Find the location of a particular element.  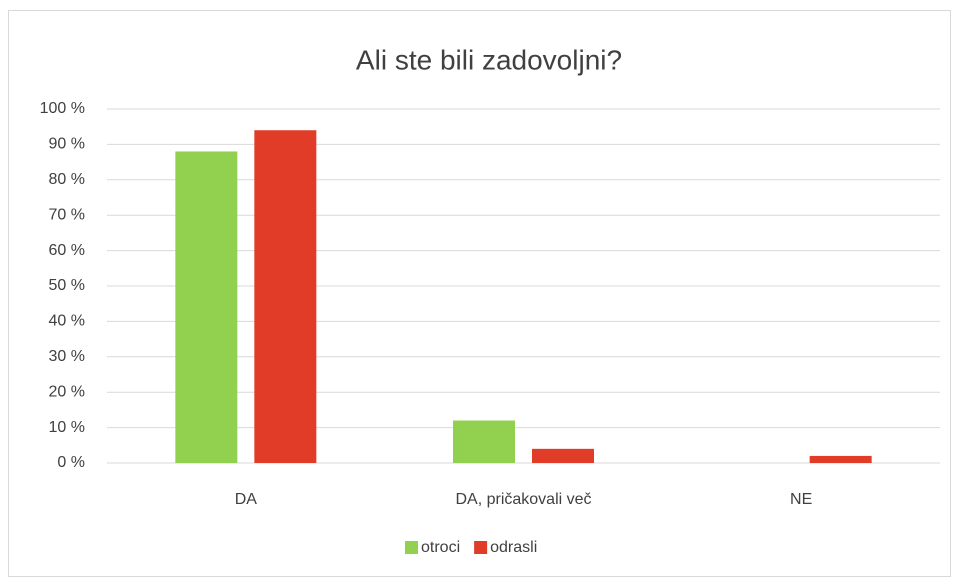

x-tick-label: DA is located at coordinates (246, 499).